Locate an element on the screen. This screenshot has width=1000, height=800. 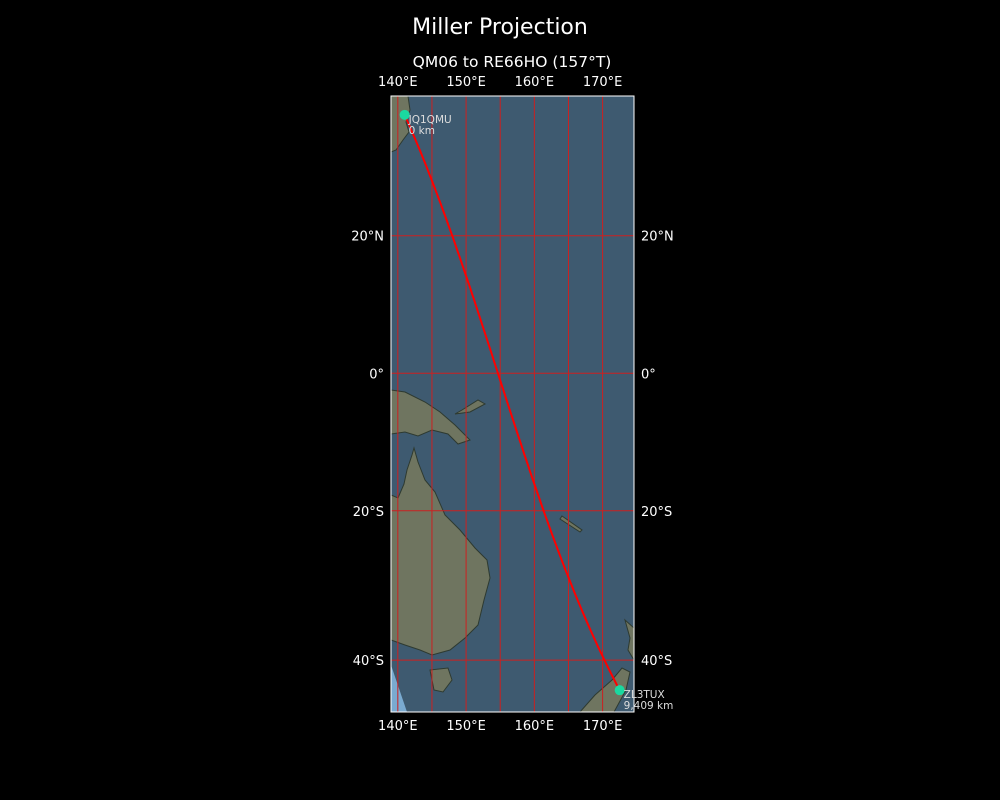
new-britain is located at coordinates (470, 407).